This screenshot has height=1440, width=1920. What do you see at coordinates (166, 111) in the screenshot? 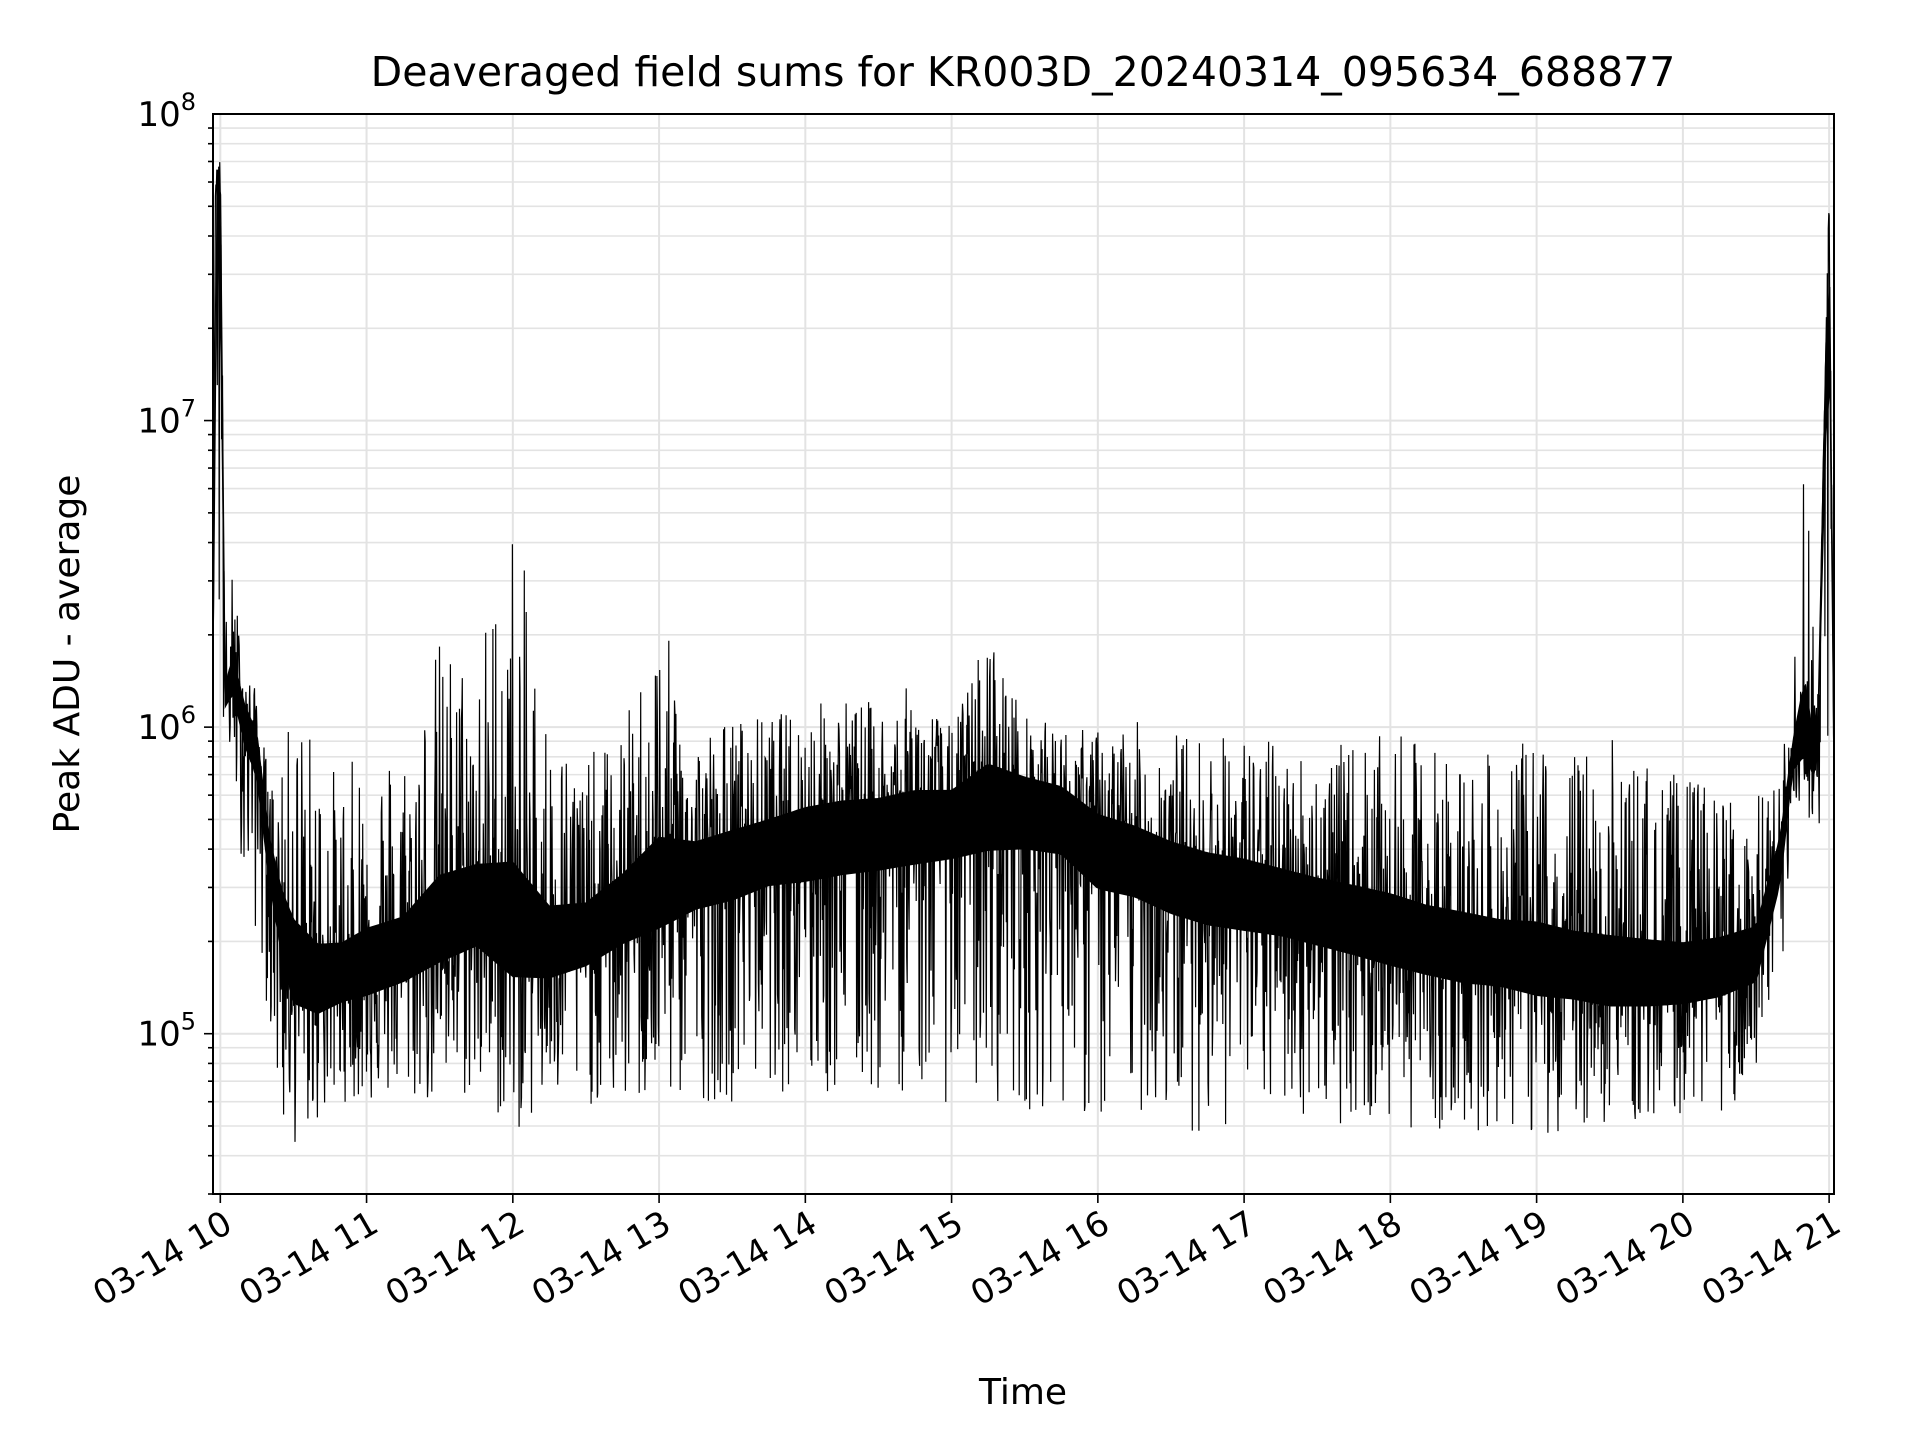
I see `y-tick-label: 10⁸` at bounding box center [166, 111].